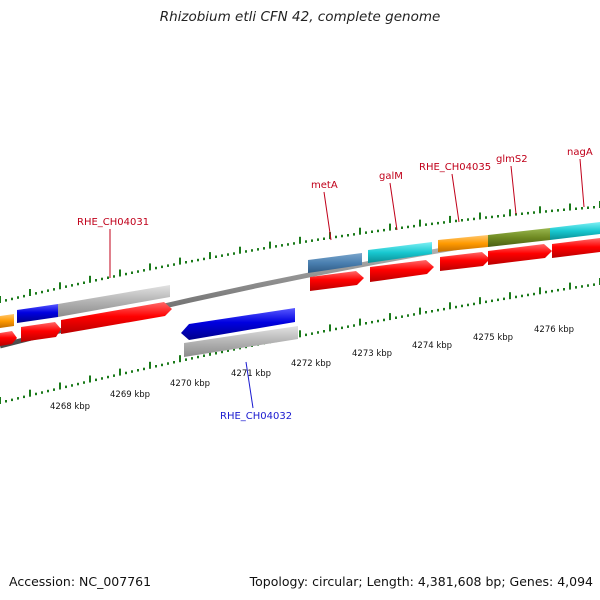 The image size is (600, 600). I want to click on label-leader-rhe-ch04035, so click(455, 198).